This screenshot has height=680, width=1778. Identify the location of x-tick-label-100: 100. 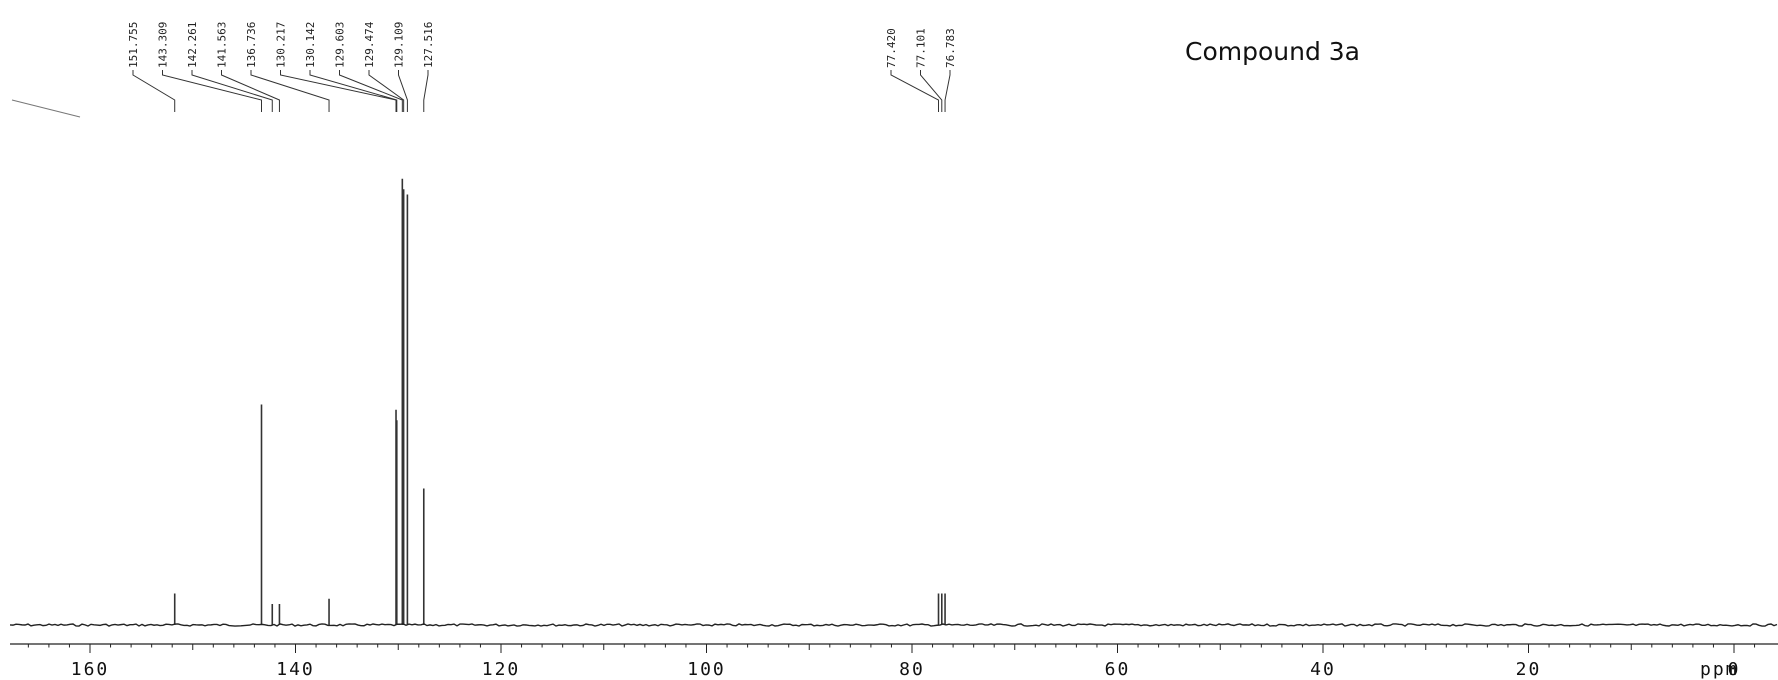
(706, 669).